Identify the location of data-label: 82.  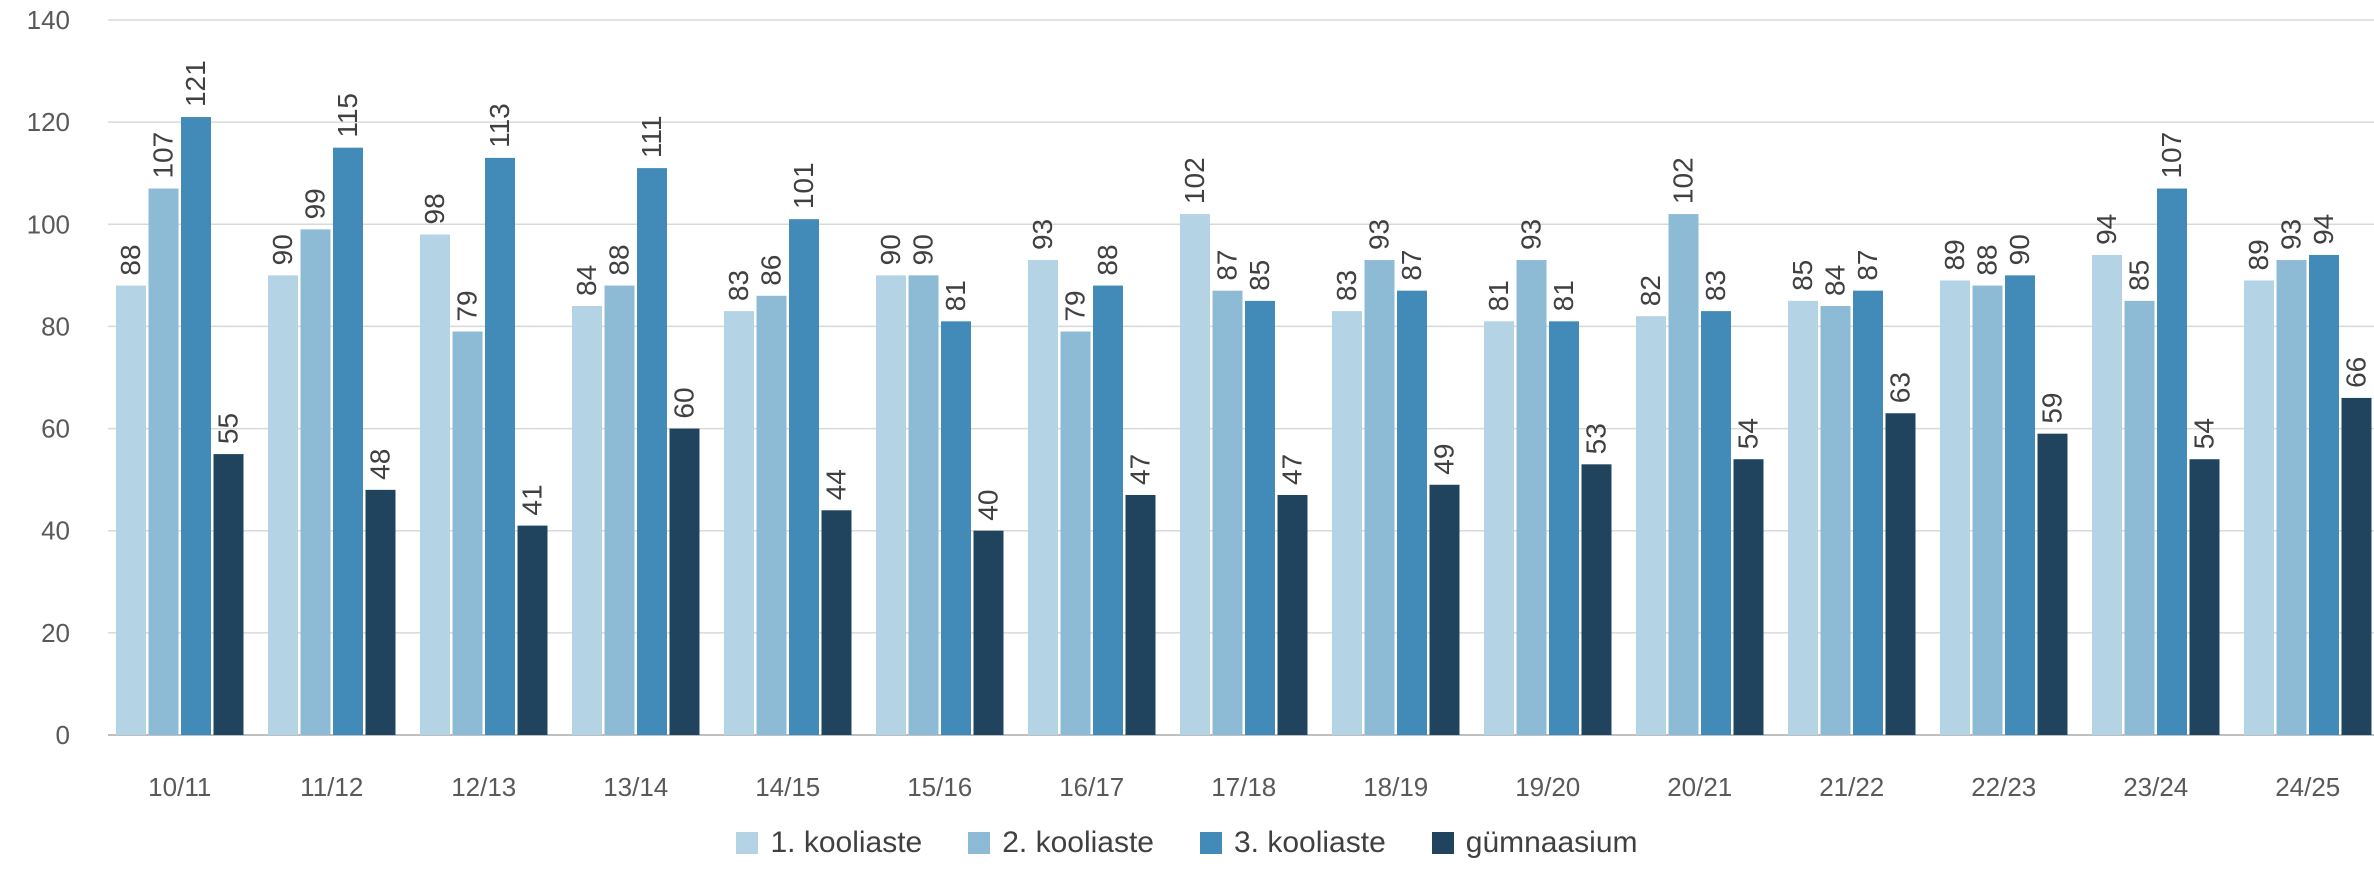
(1650, 290).